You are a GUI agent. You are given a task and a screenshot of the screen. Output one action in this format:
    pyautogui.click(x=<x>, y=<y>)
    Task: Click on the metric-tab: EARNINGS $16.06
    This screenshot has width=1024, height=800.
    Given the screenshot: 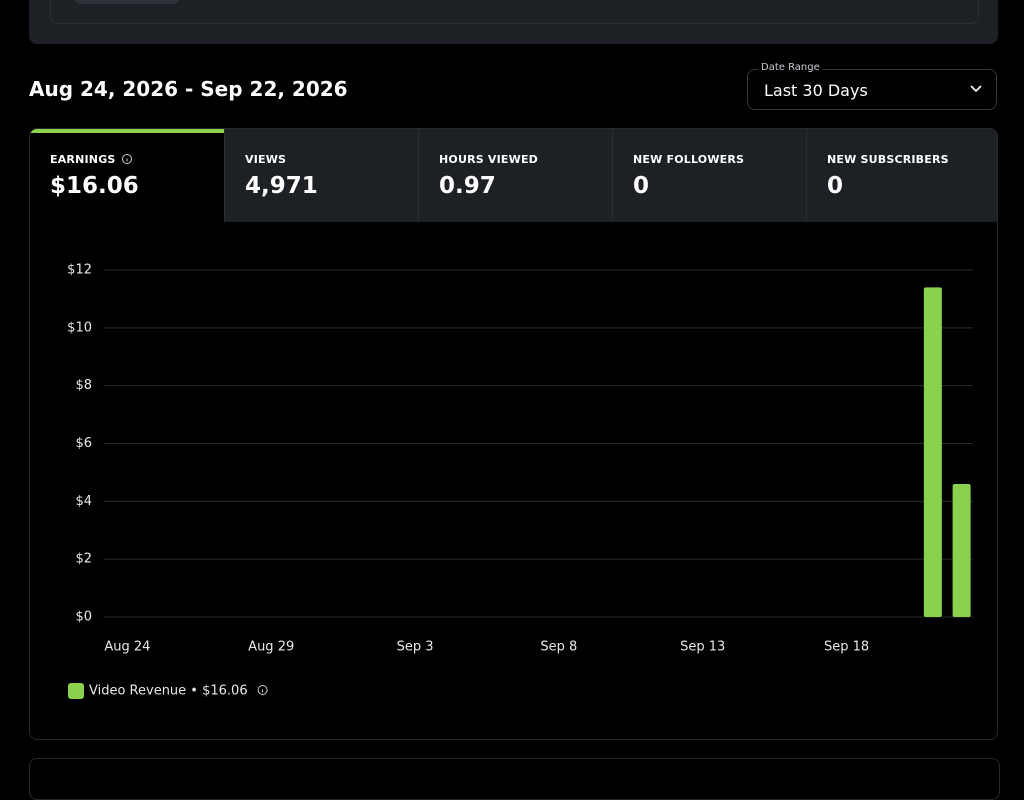 What is the action you would take?
    pyautogui.click(x=127, y=175)
    